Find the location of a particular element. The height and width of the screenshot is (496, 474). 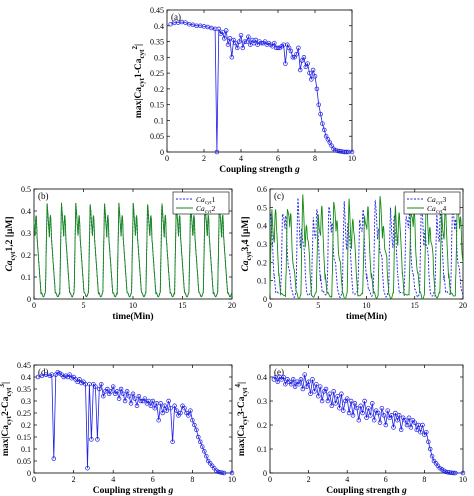

y-tick-label: 0.45 is located at coordinates (157, 10).